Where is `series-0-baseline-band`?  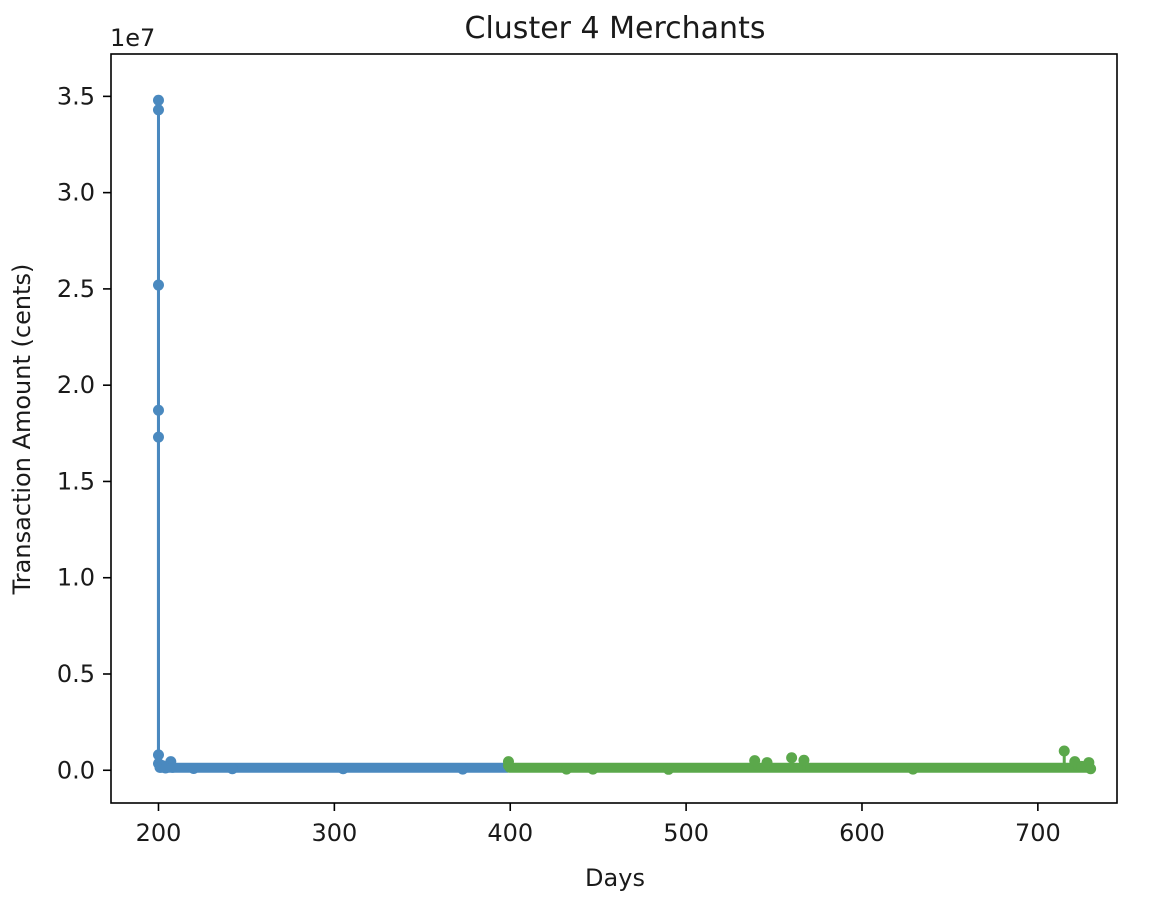
series-0-baseline-band is located at coordinates (333, 767).